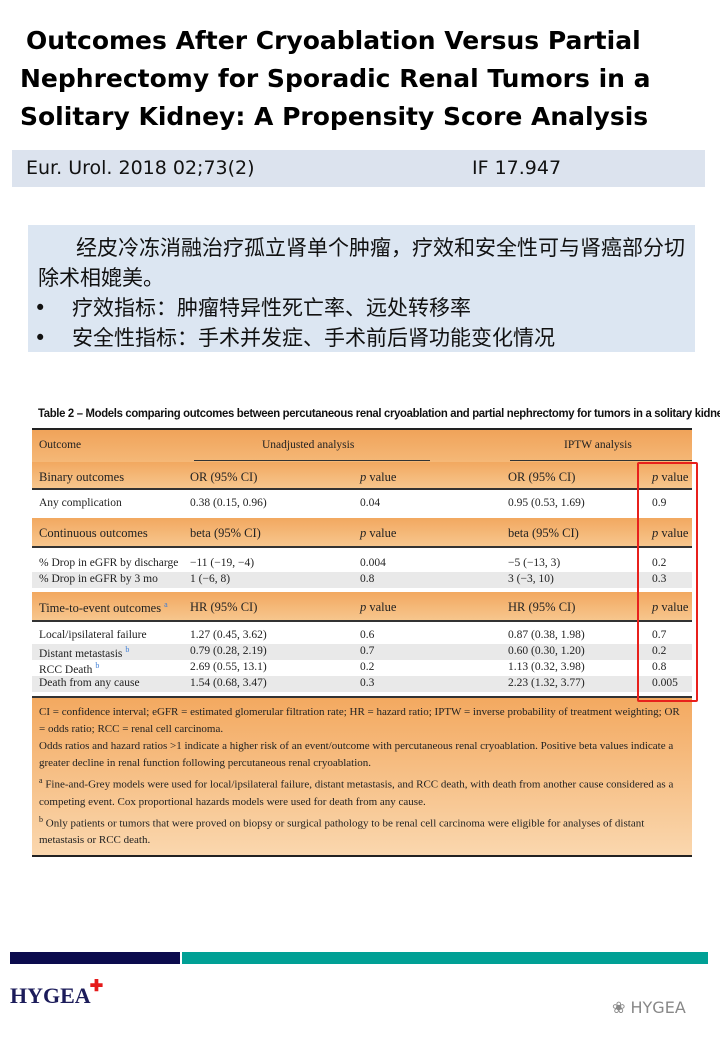 The width and height of the screenshot is (720, 1040). What do you see at coordinates (228, 651) in the screenshot?
I see `unadjusted-estimate: 0.79 (0.28, 2.19)` at bounding box center [228, 651].